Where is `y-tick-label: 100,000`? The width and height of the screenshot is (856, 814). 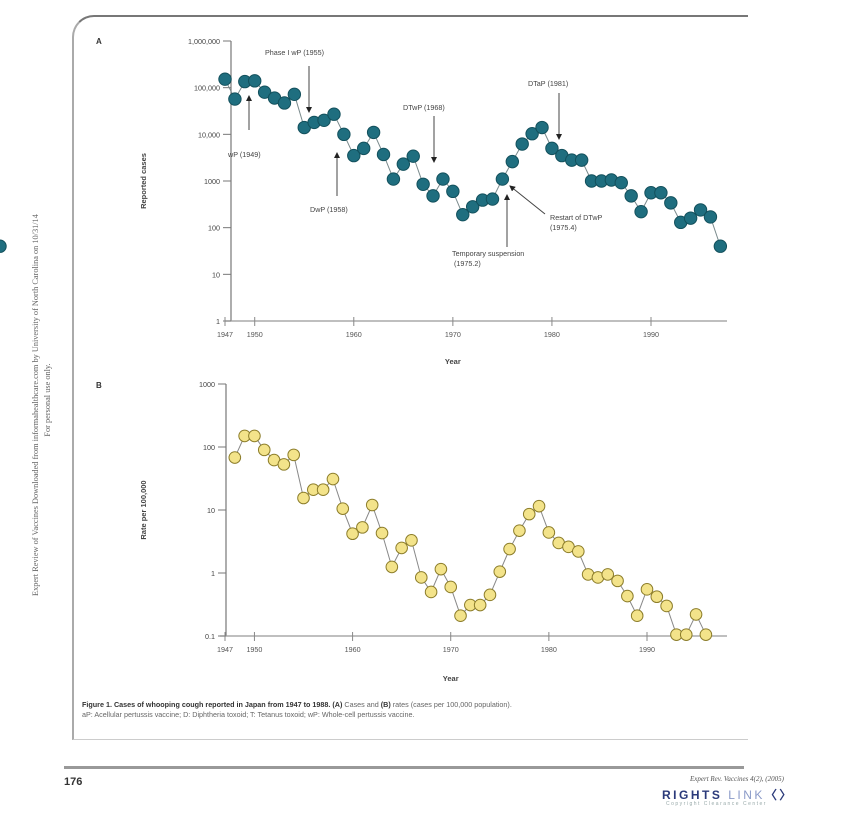
y-tick-label: 100,000 is located at coordinates (207, 88).